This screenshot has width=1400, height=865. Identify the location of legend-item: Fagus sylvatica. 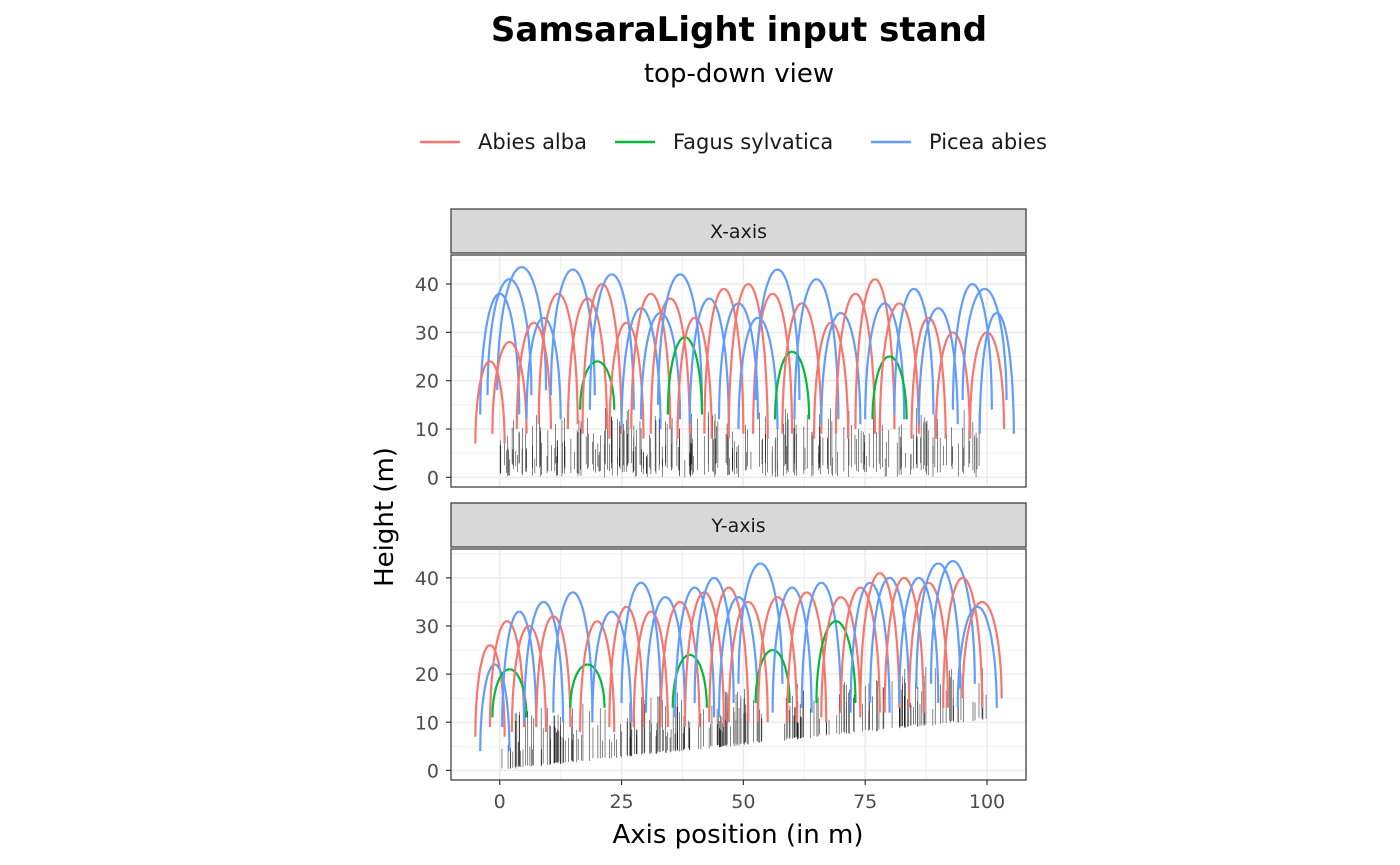
(724, 142).